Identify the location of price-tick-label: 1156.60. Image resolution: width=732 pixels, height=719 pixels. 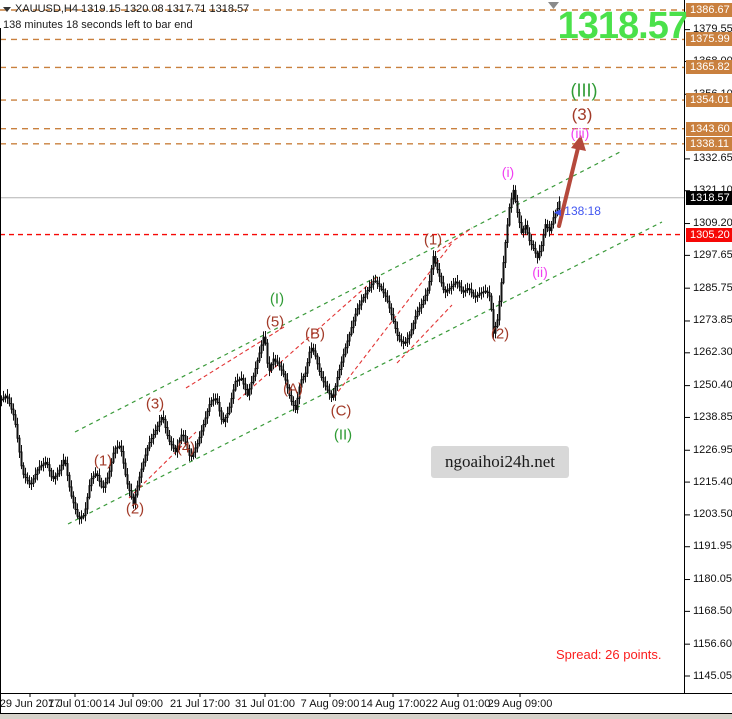
(712, 643).